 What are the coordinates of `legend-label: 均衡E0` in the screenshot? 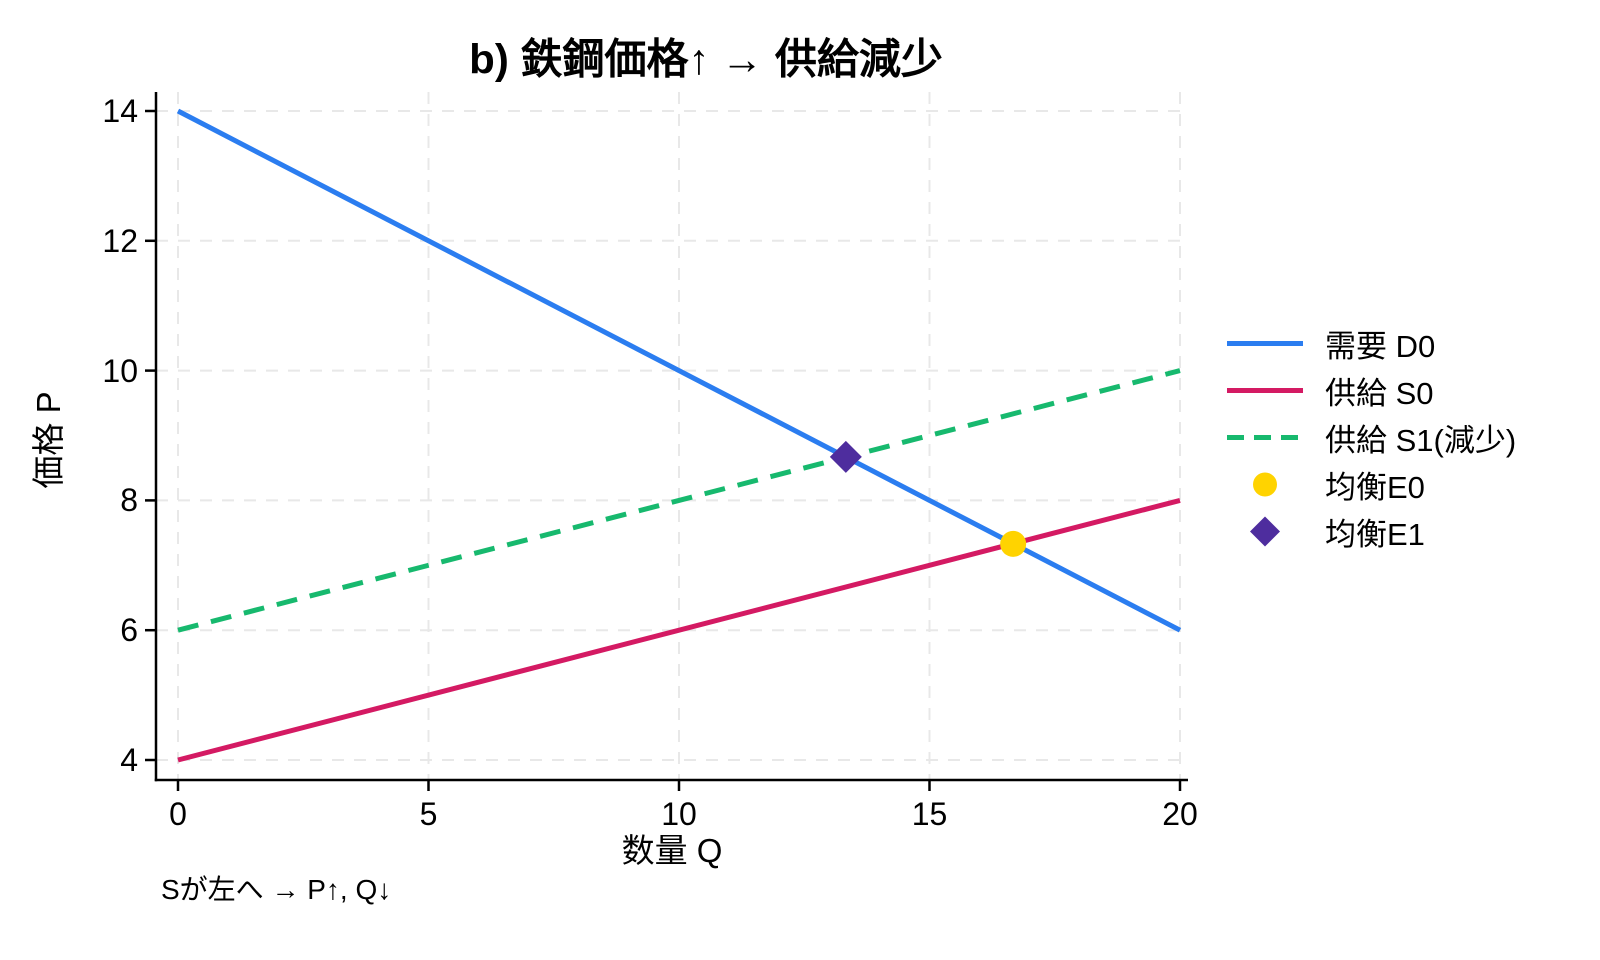 It's located at (1375, 487).